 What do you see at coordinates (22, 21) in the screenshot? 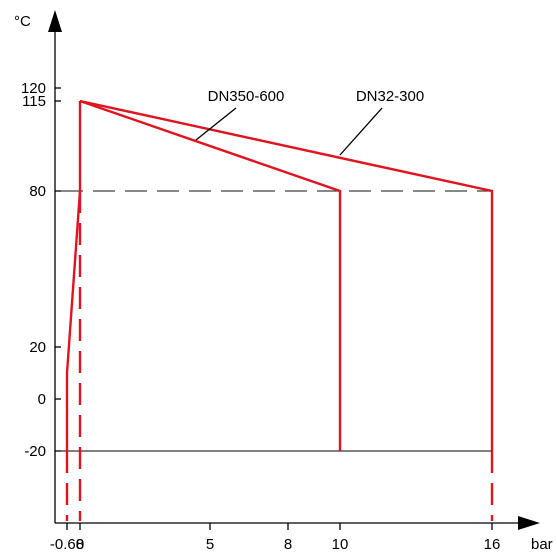
I see `y-axis-unit: °C` at bounding box center [22, 21].